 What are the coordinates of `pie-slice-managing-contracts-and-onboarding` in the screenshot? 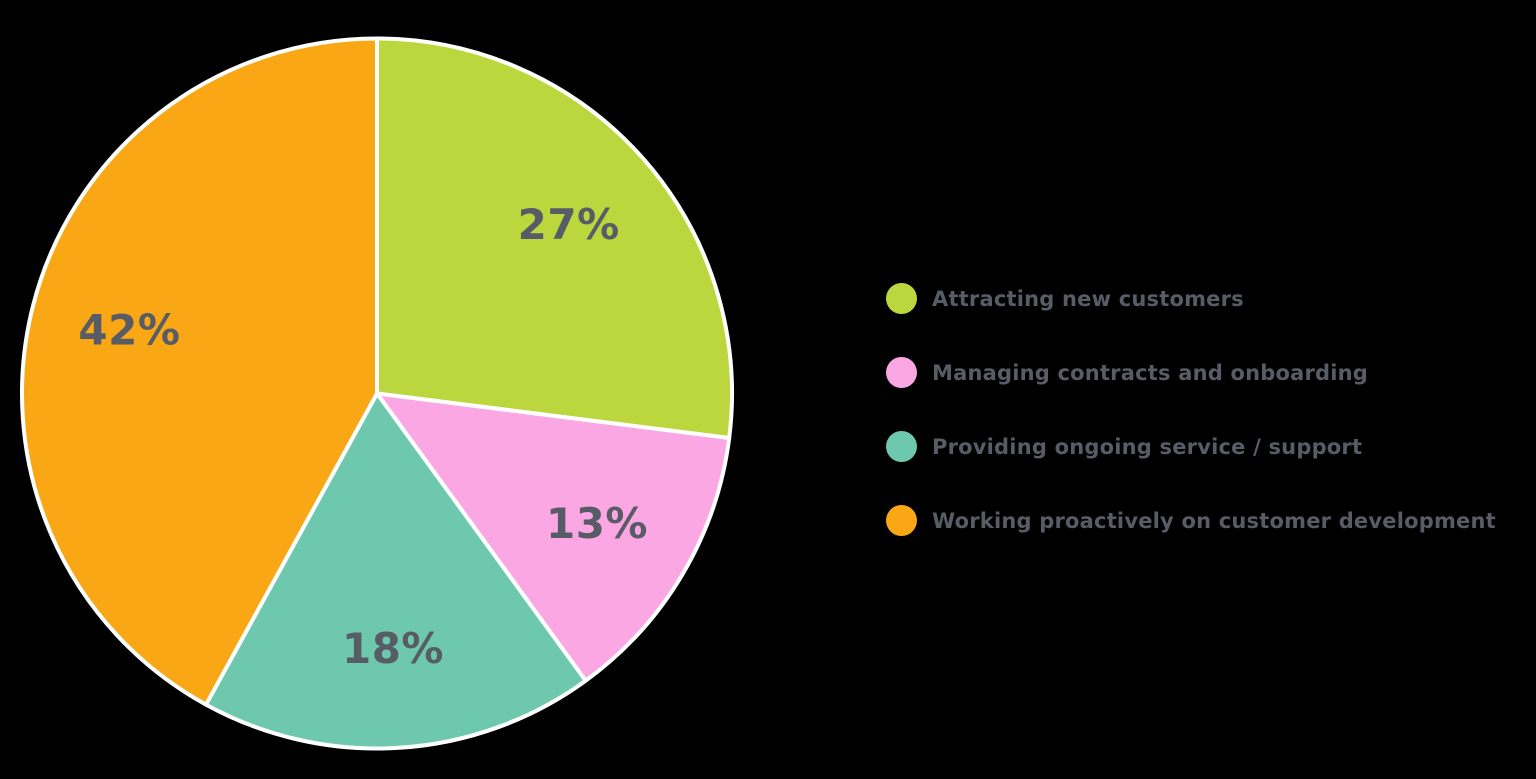 It's located at (553, 537).